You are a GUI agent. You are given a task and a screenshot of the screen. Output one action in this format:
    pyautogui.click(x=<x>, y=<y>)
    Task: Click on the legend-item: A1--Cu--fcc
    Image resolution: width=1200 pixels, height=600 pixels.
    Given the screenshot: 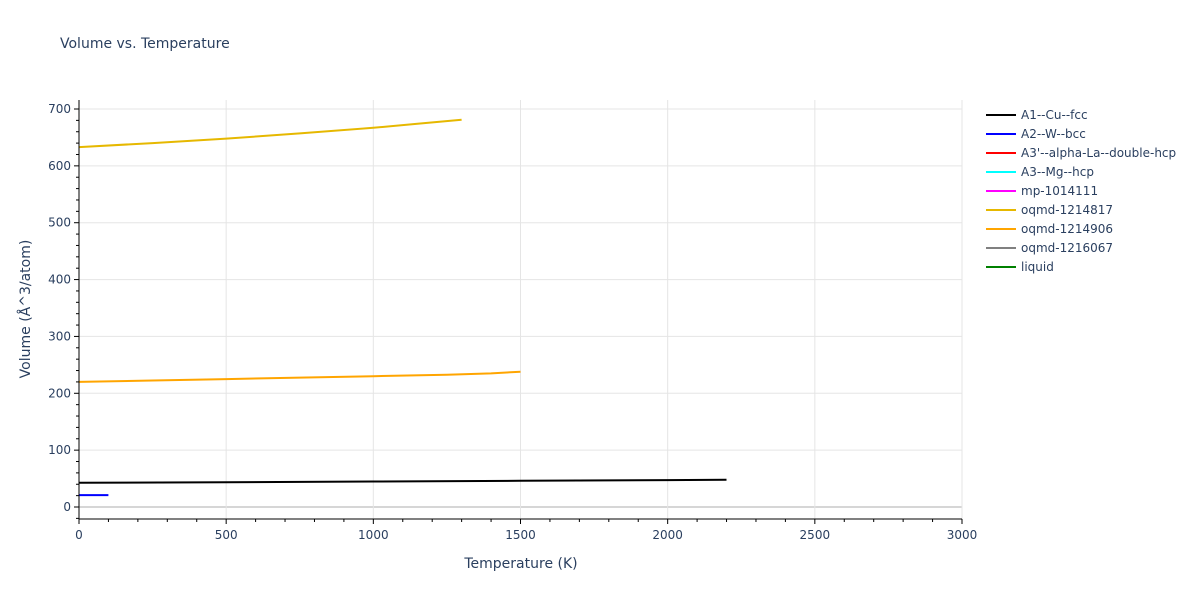 What is the action you would take?
    pyautogui.click(x=1081, y=114)
    